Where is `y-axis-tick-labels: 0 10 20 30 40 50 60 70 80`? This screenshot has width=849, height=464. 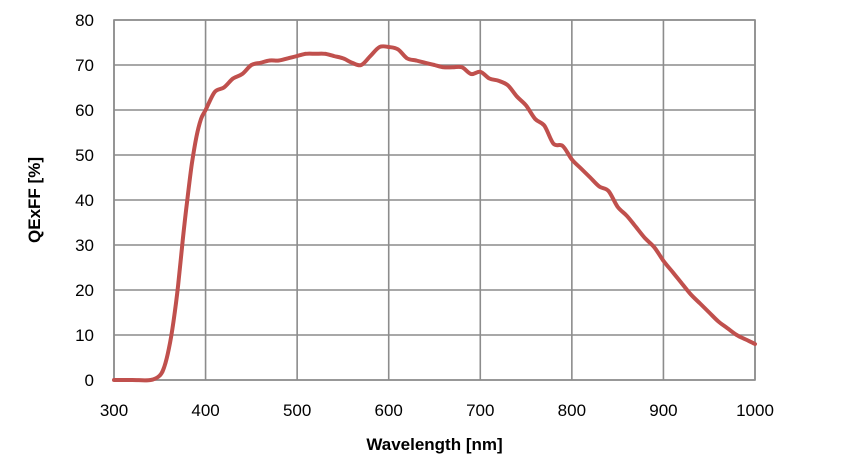
y-axis-tick-labels: 0 10 20 30 40 50 60 70 80 is located at coordinates (84, 200).